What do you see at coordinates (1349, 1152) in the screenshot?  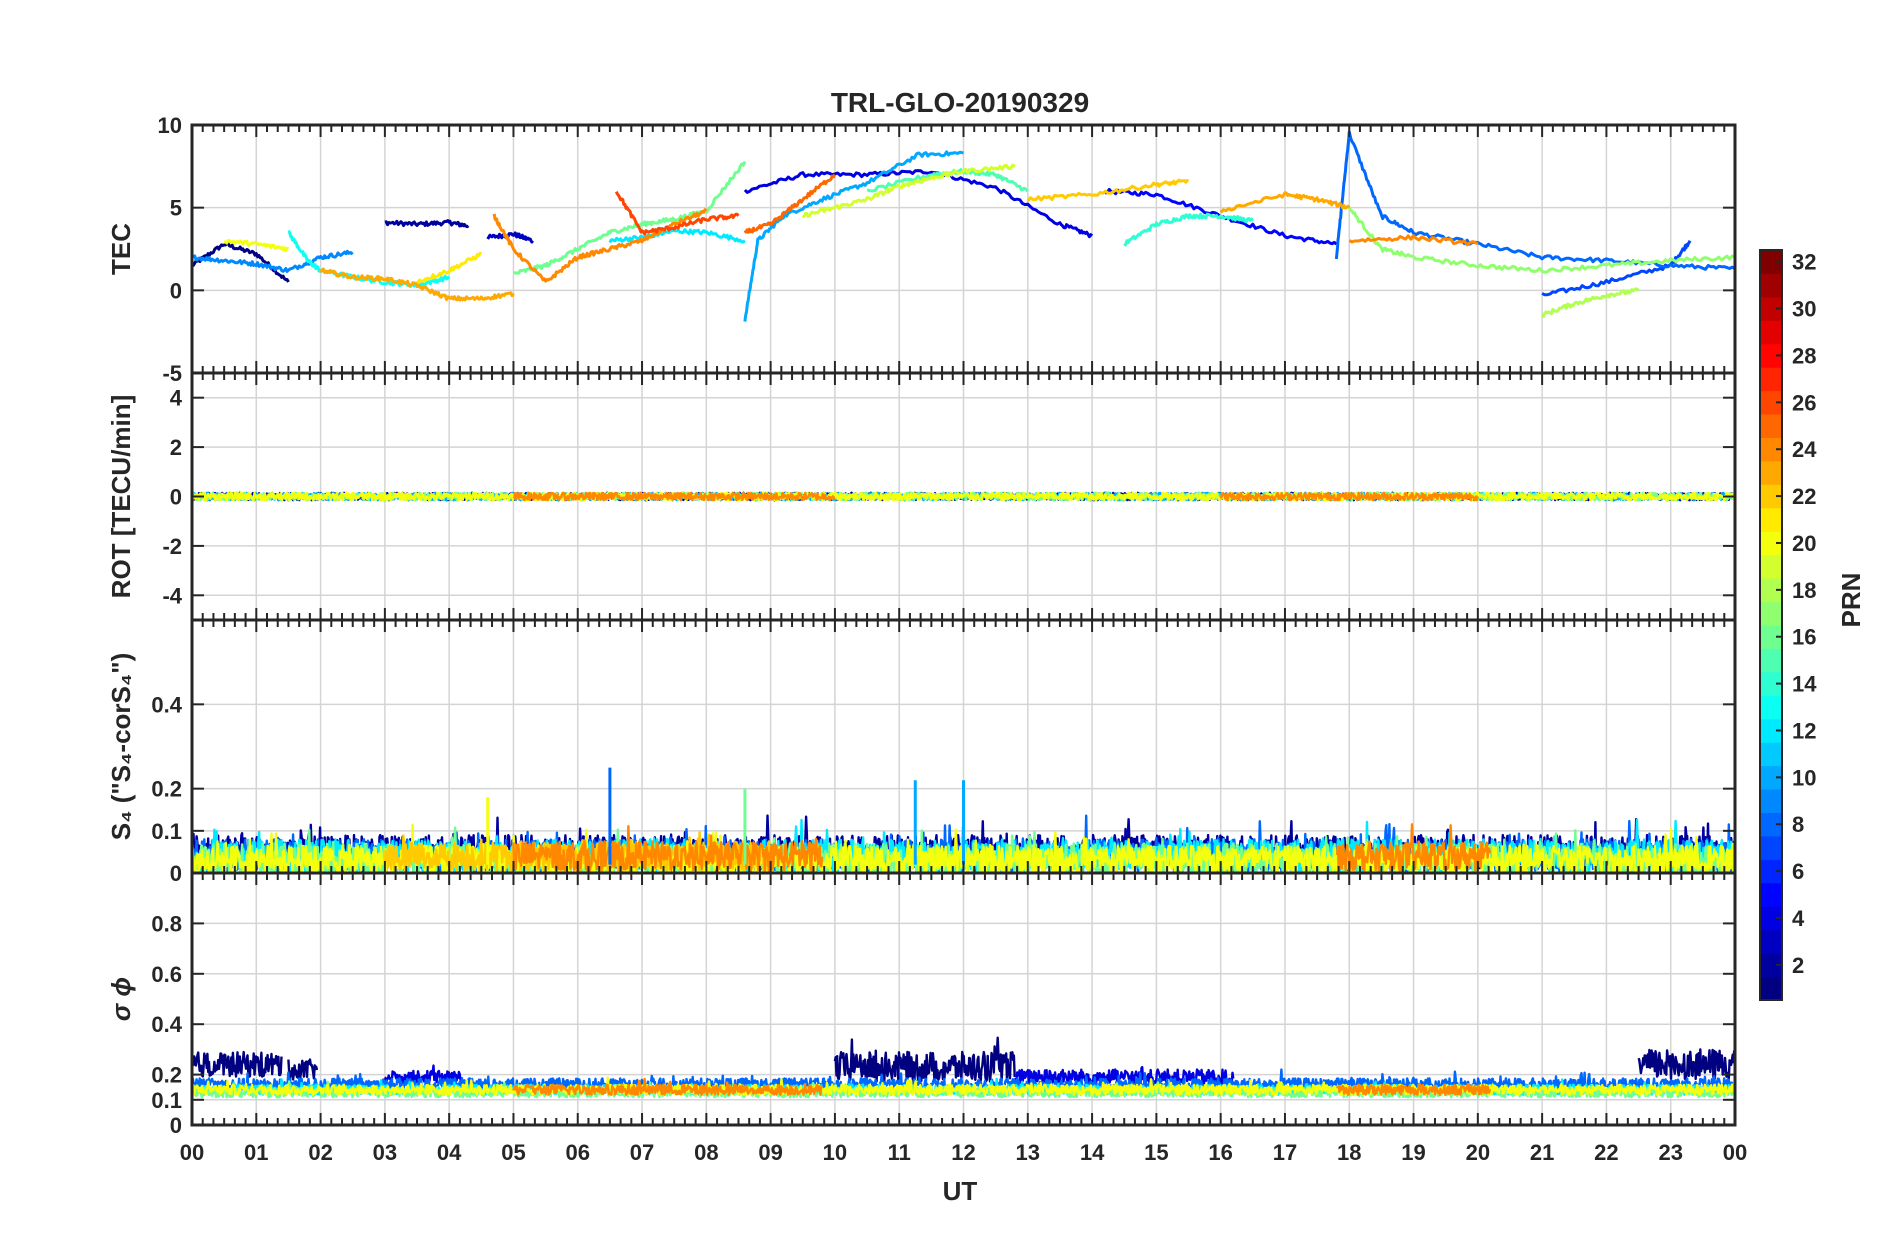 I see `x-tick-label: 18` at bounding box center [1349, 1152].